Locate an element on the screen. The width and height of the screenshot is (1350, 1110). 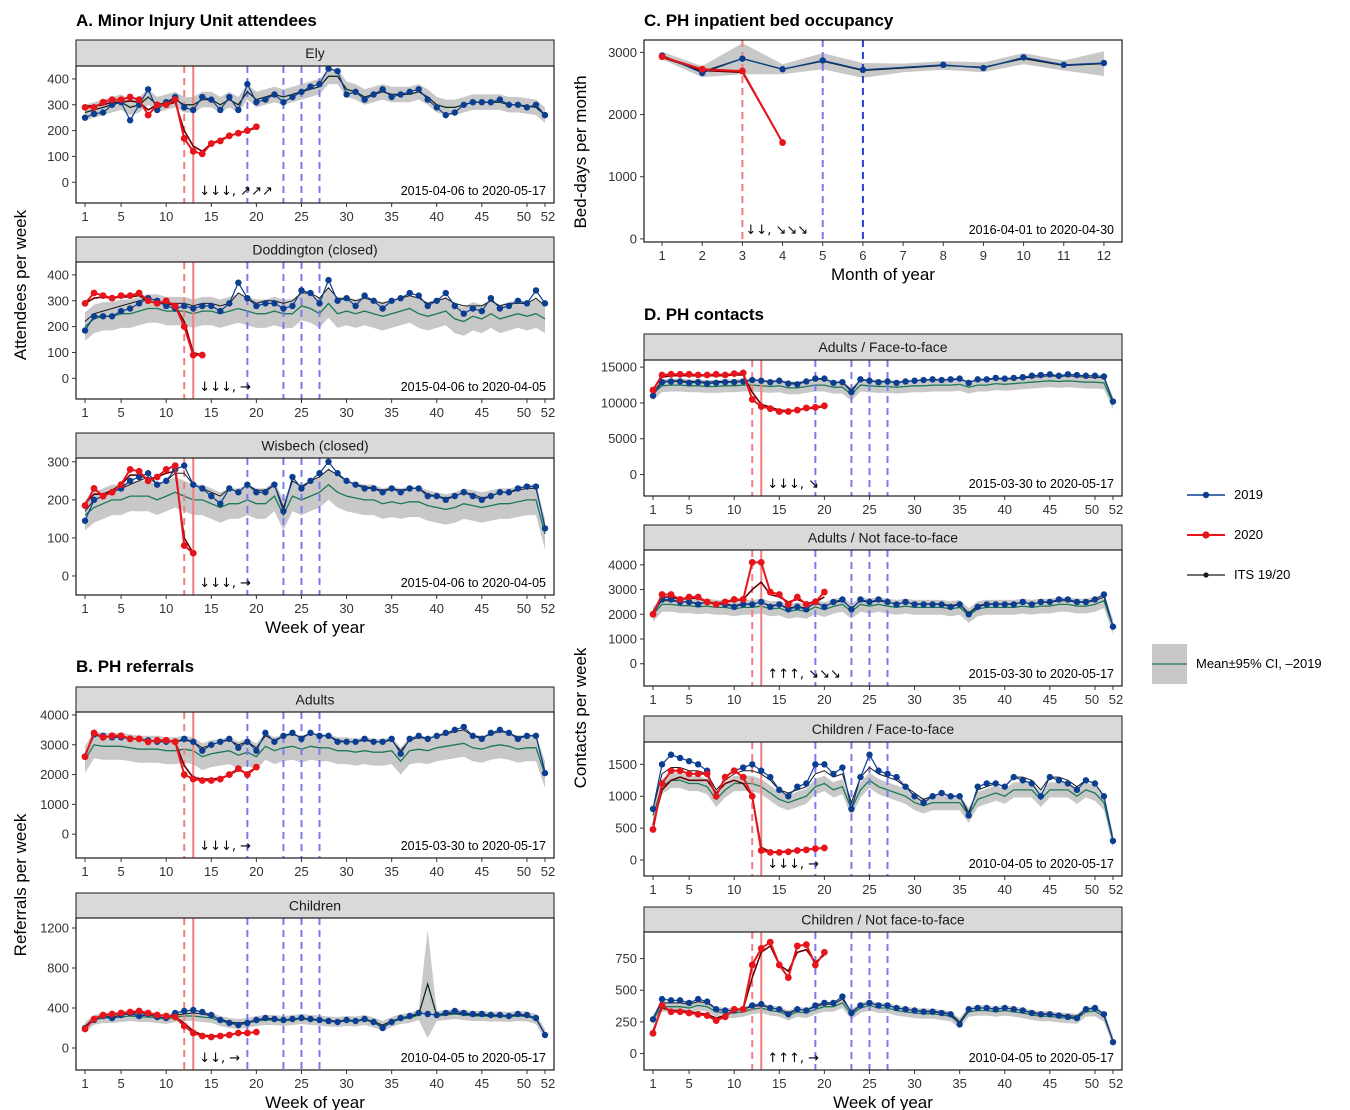
x-tick-label: 25 is located at coordinates (301, 1083).